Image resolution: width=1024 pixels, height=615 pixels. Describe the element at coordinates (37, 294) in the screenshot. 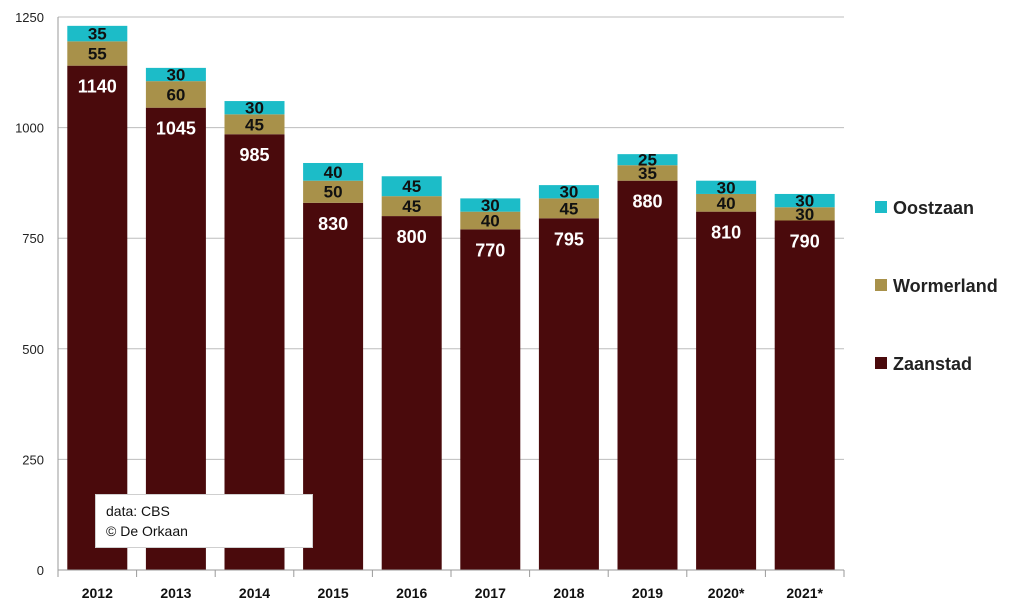

I see `y-axis: 0 250 500 750 1000 1250` at that location.